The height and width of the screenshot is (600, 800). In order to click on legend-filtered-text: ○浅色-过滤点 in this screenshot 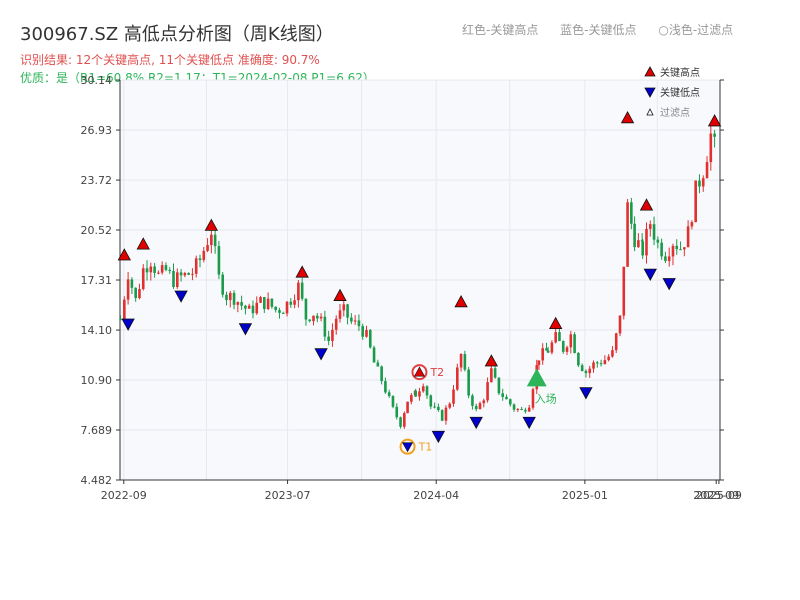, I will do `click(696, 30)`.